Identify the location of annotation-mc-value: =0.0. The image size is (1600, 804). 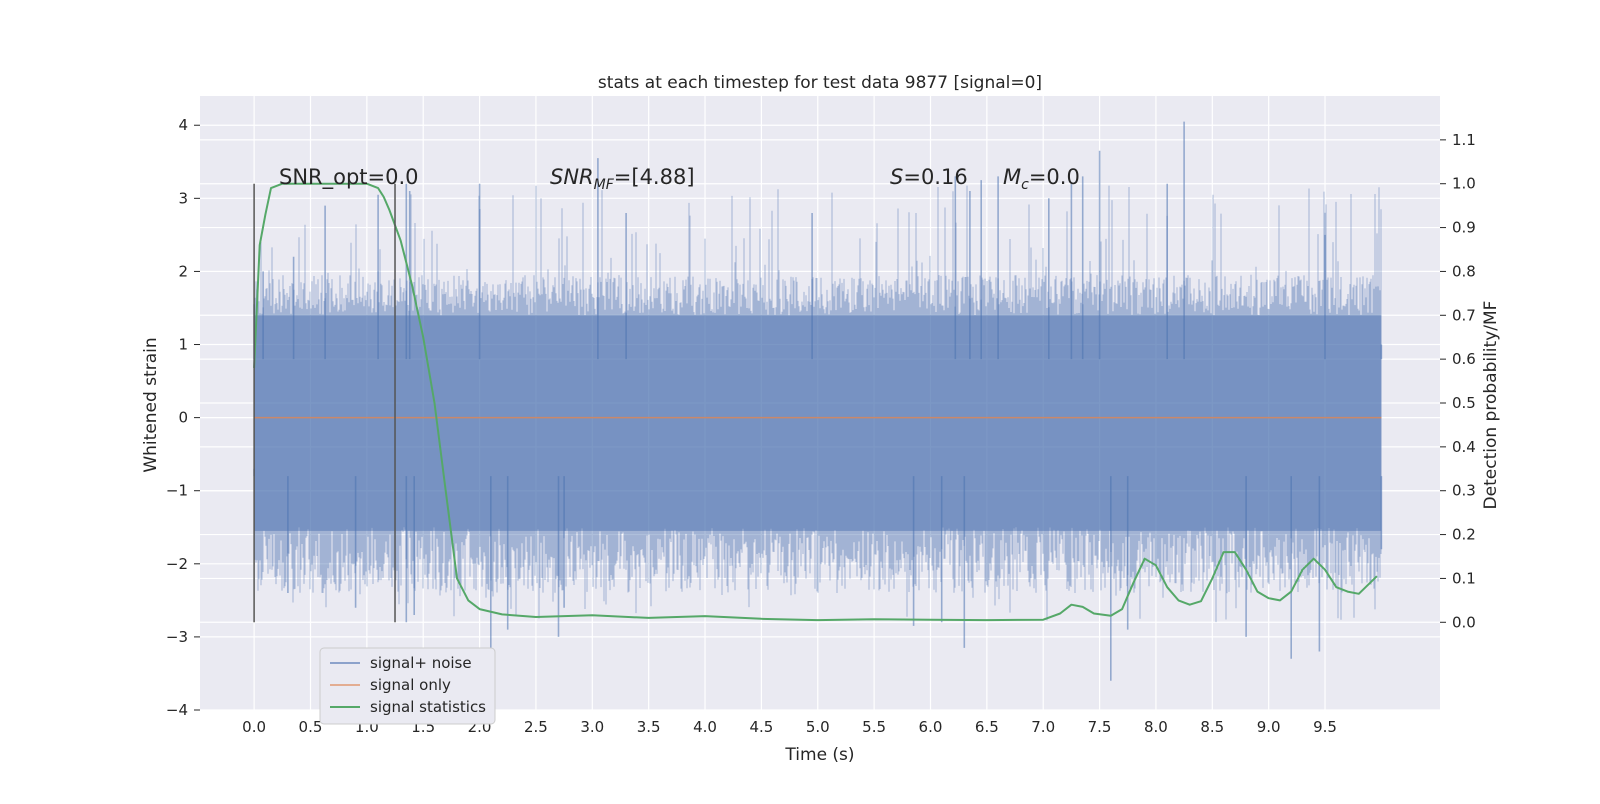
(1054, 177).